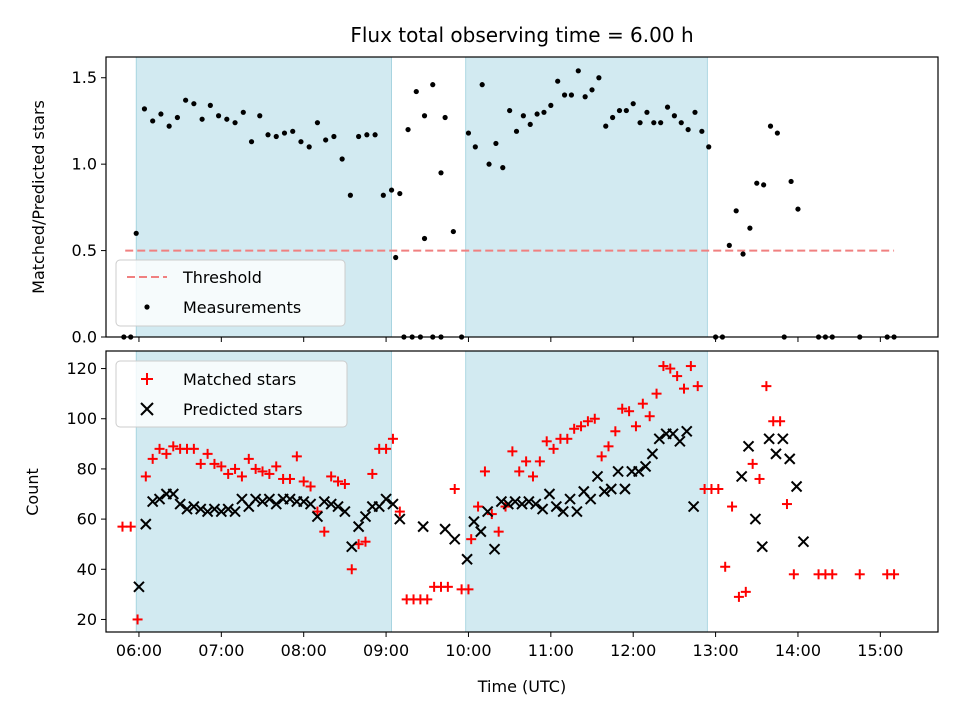 This screenshot has width=960, height=720. Describe the element at coordinates (304, 650) in the screenshot. I see `xtick-label: 08:00` at that location.